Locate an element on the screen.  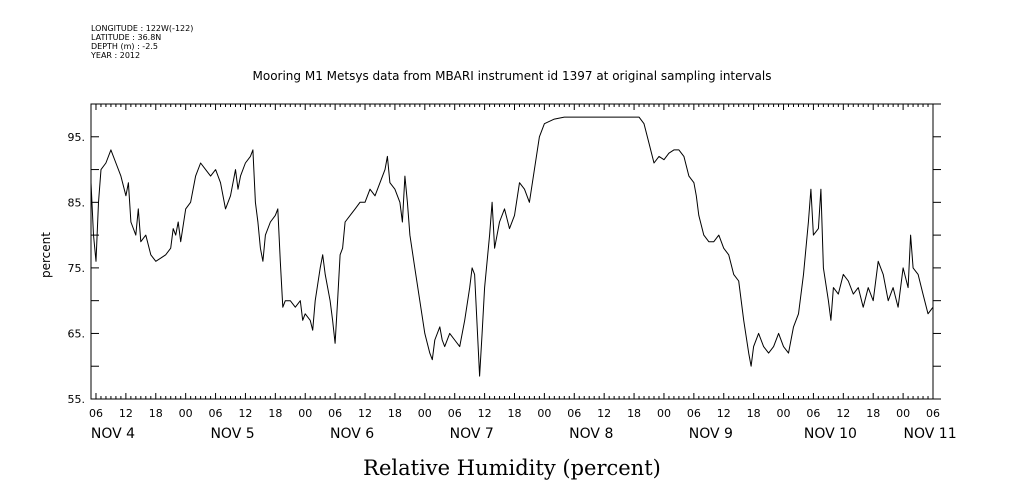
x-day-label: NOV 7 is located at coordinates (472, 434).